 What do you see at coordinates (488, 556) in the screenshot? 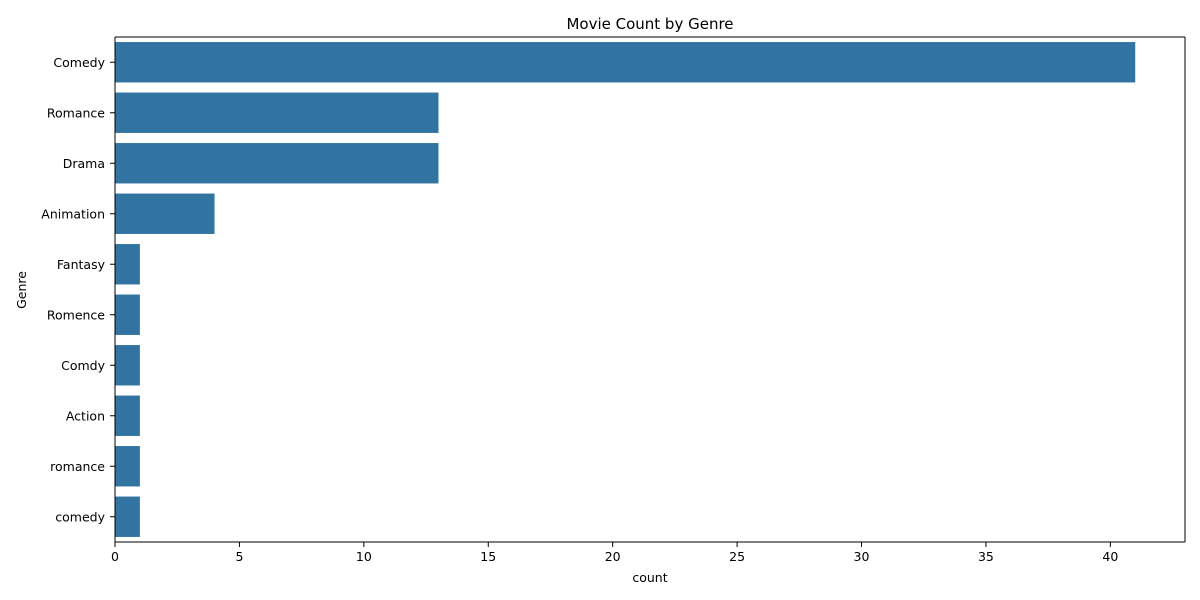
I see `x-tick-label: 15` at bounding box center [488, 556].